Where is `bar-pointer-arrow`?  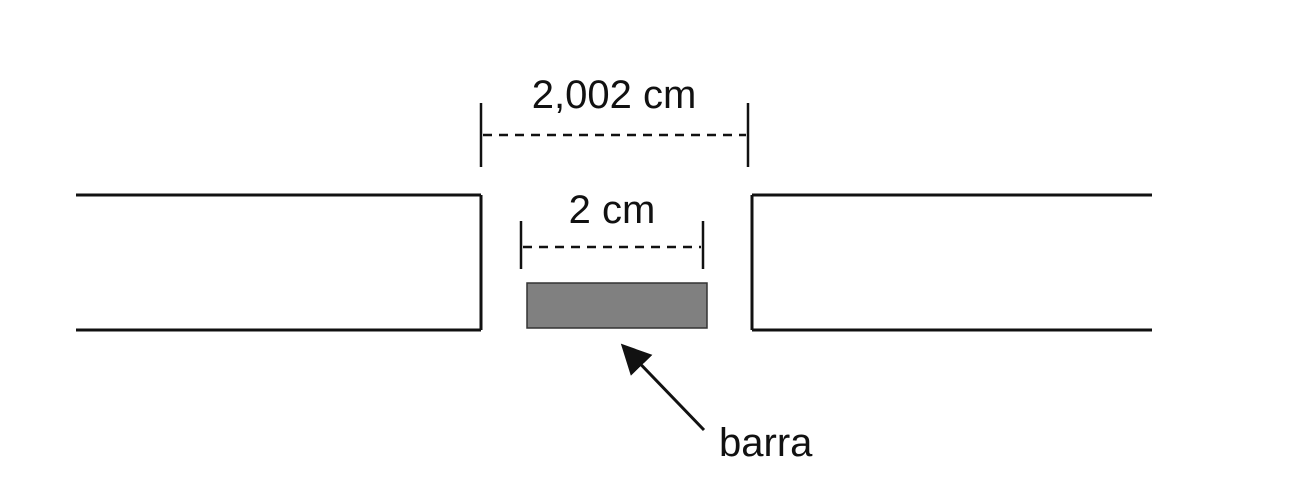 bar-pointer-arrow is located at coordinates (663, 387).